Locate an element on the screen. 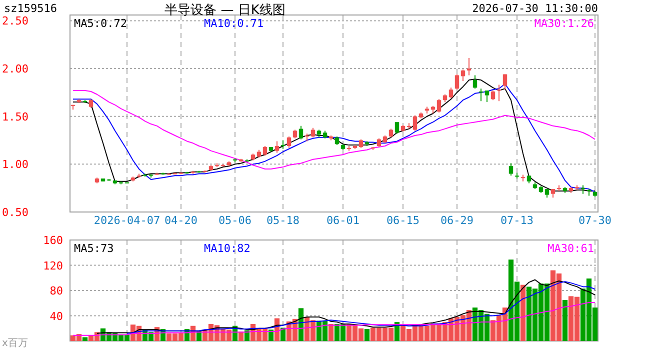 The image size is (660, 360). text: MA30:1.26 is located at coordinates (564, 23).